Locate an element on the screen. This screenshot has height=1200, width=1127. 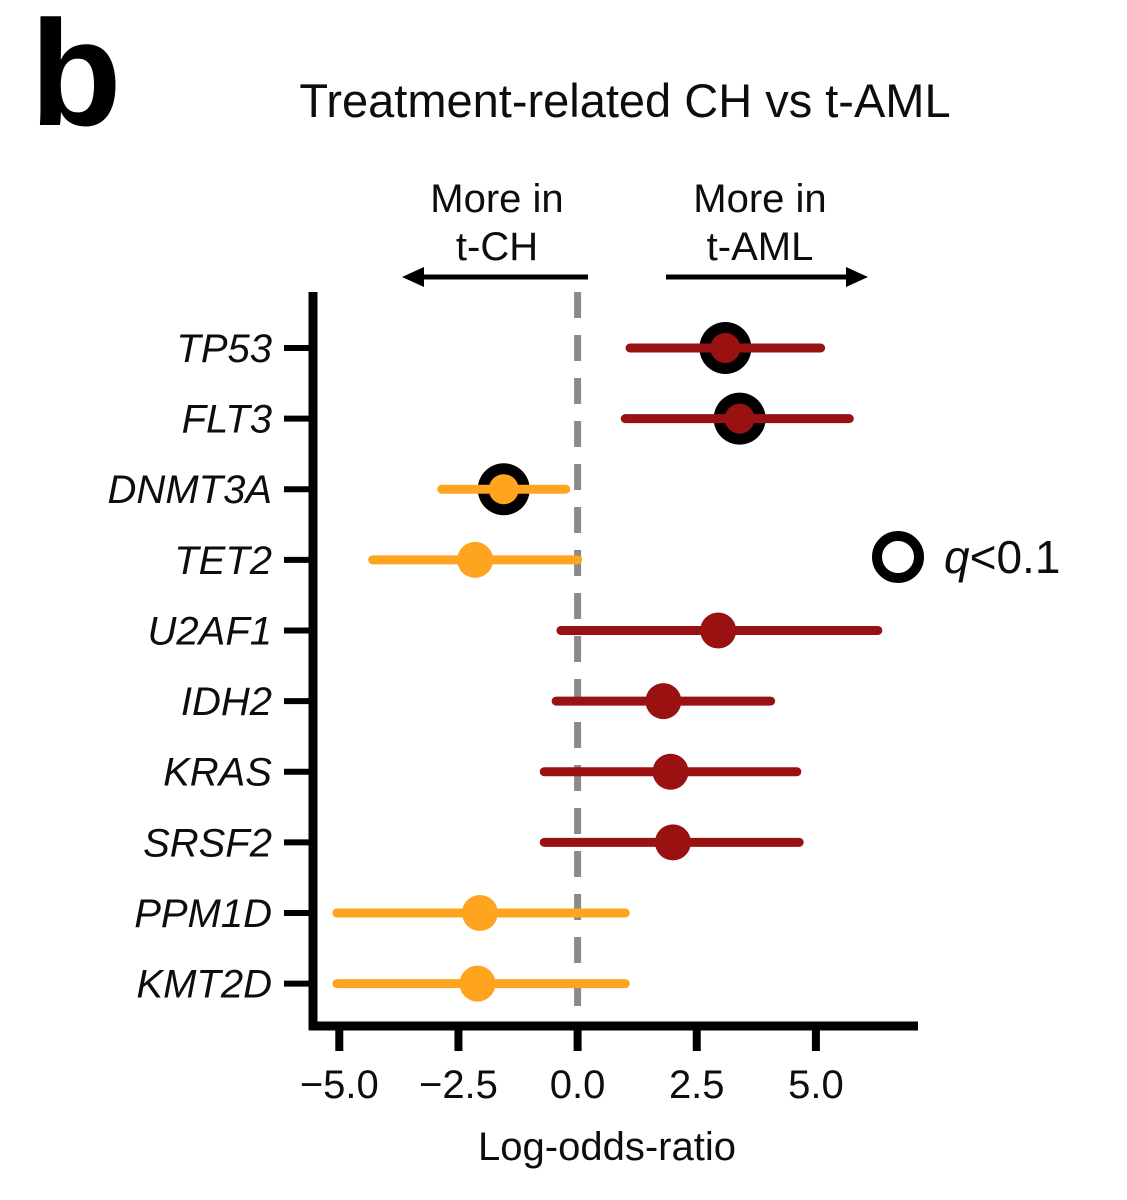
point-FLT3 is located at coordinates (739, 418).